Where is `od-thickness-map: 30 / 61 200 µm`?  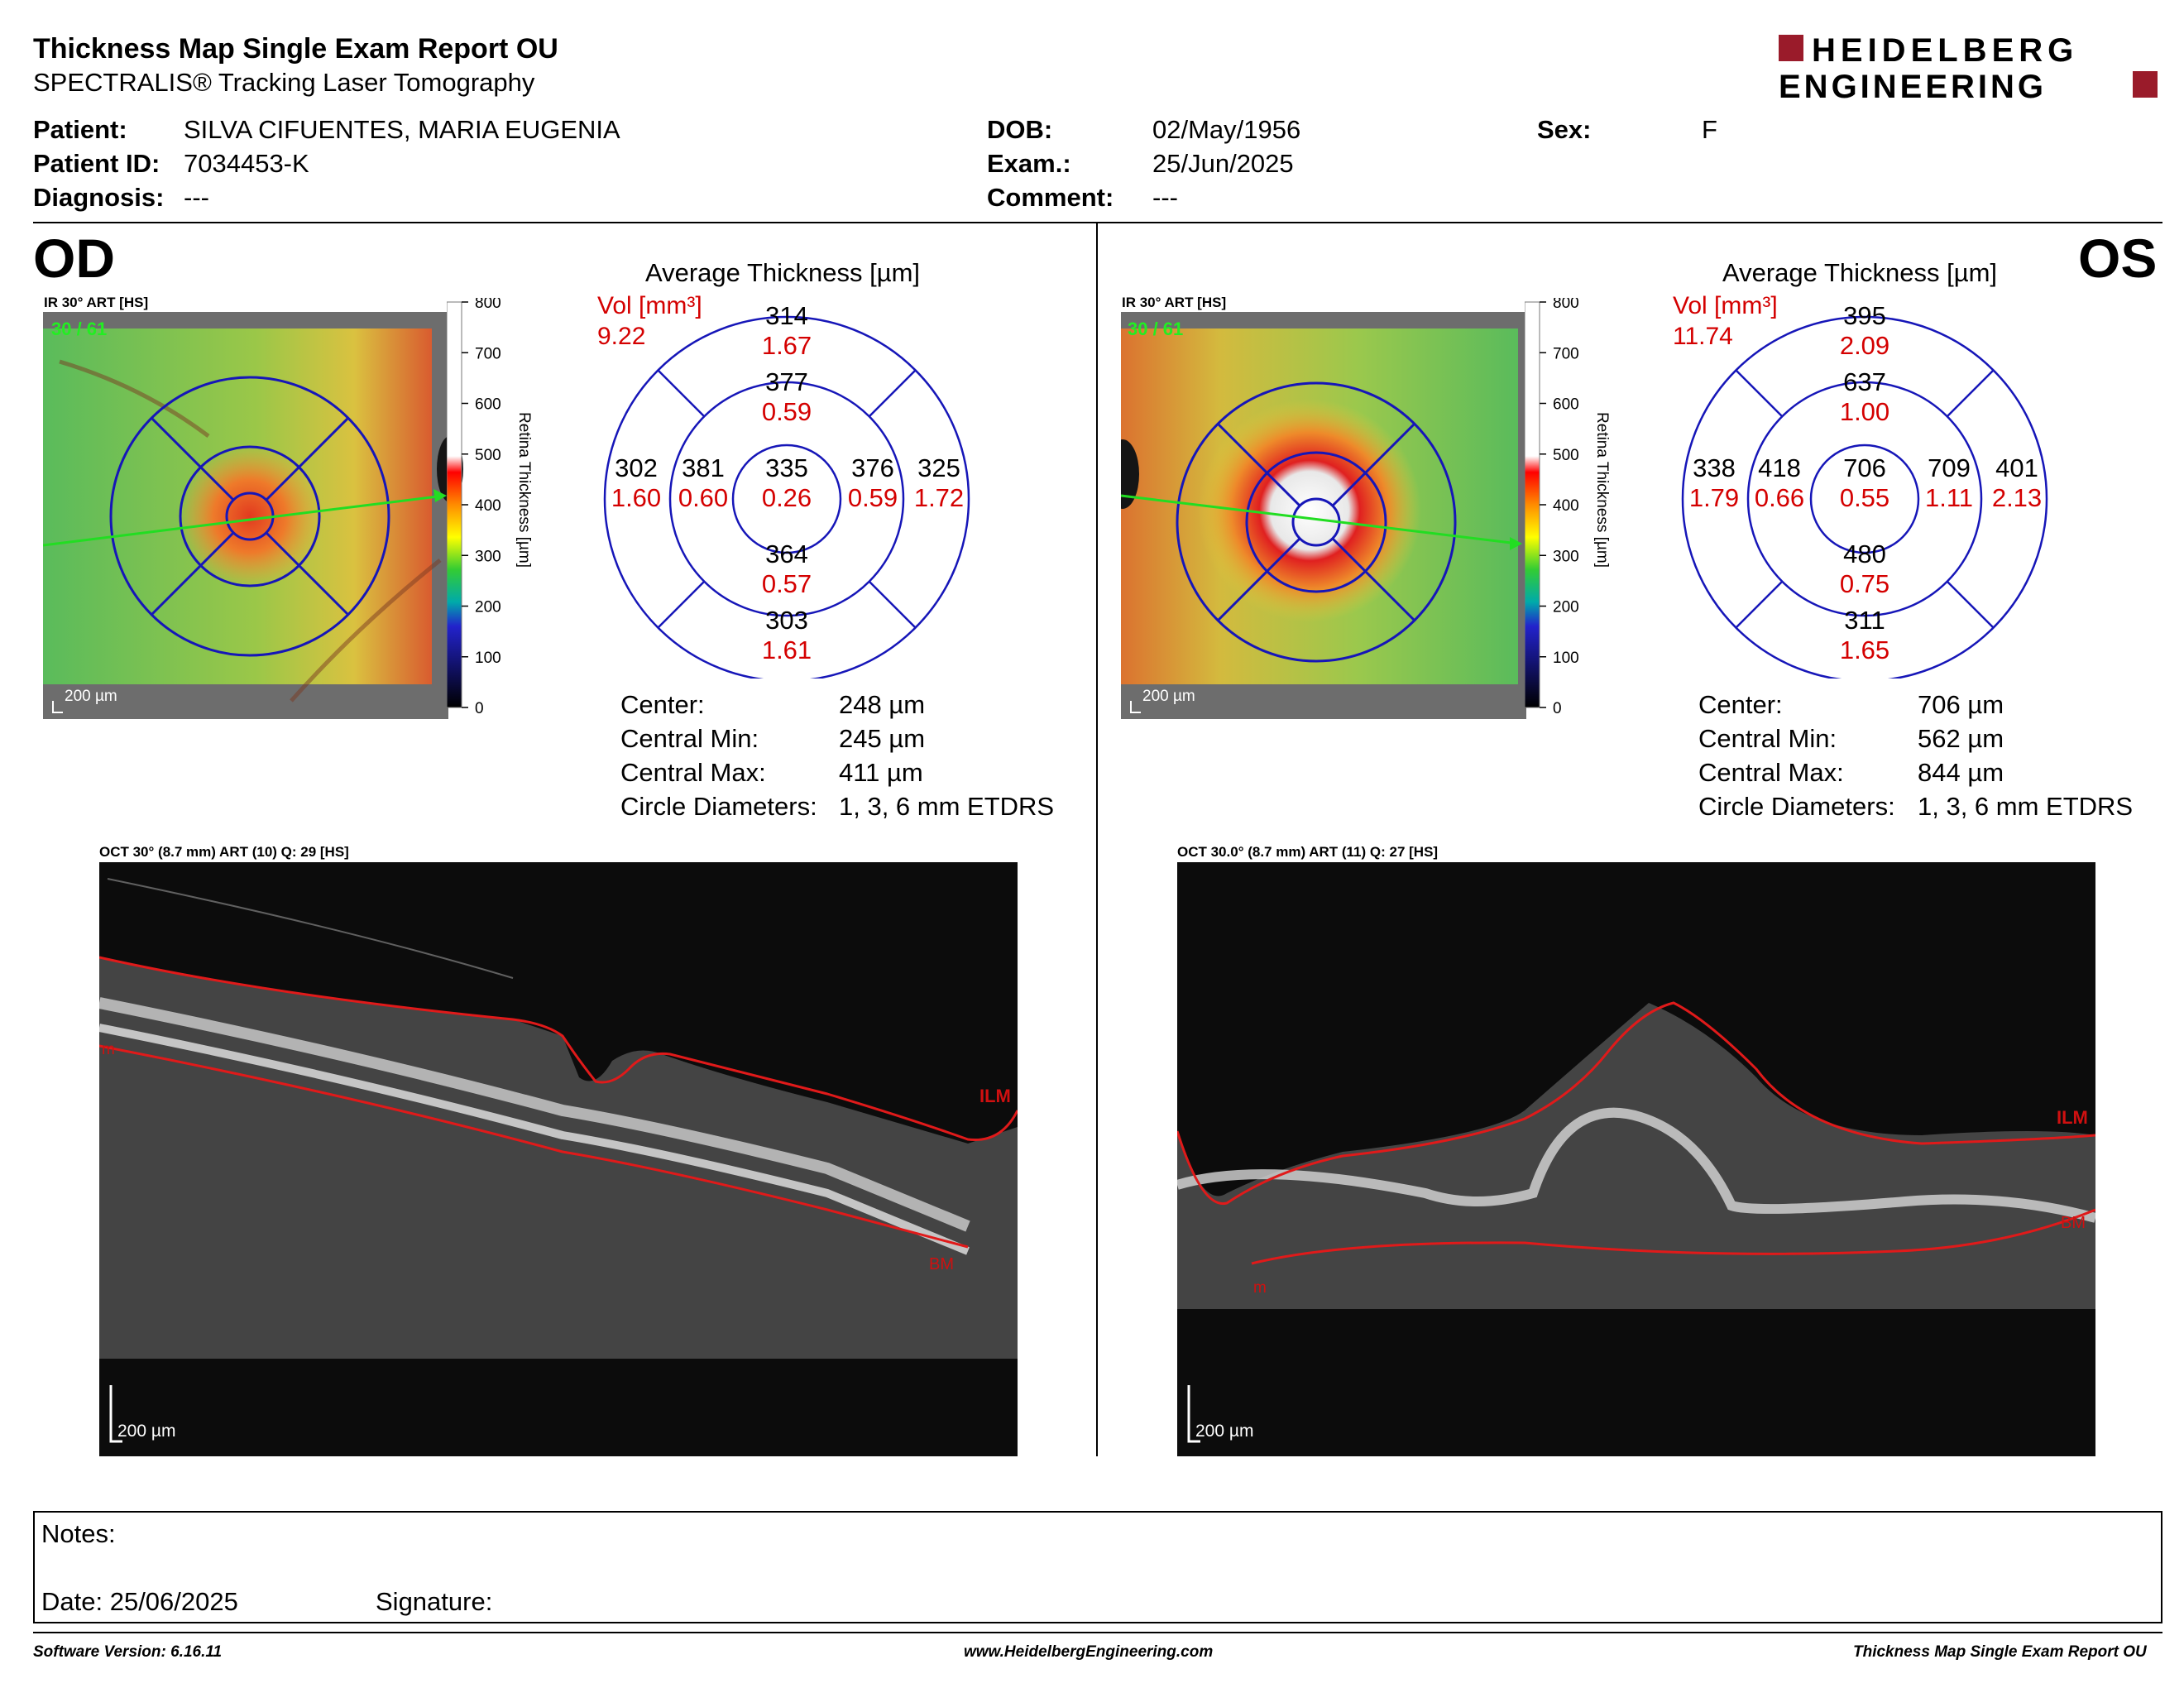 od-thickness-map: 30 / 61 200 µm is located at coordinates (253, 515).